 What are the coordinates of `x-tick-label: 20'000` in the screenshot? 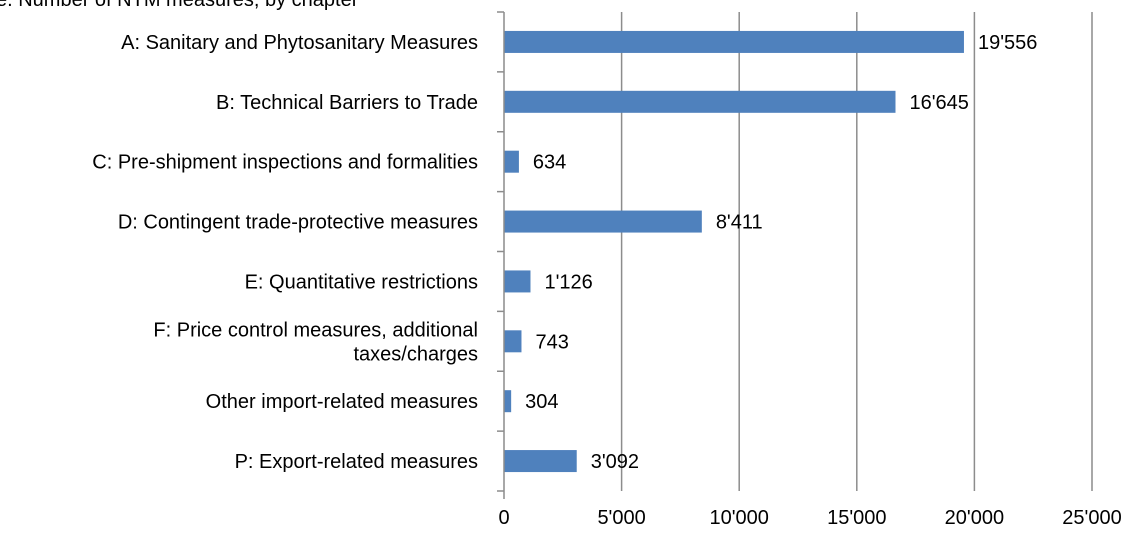 It's located at (974, 518).